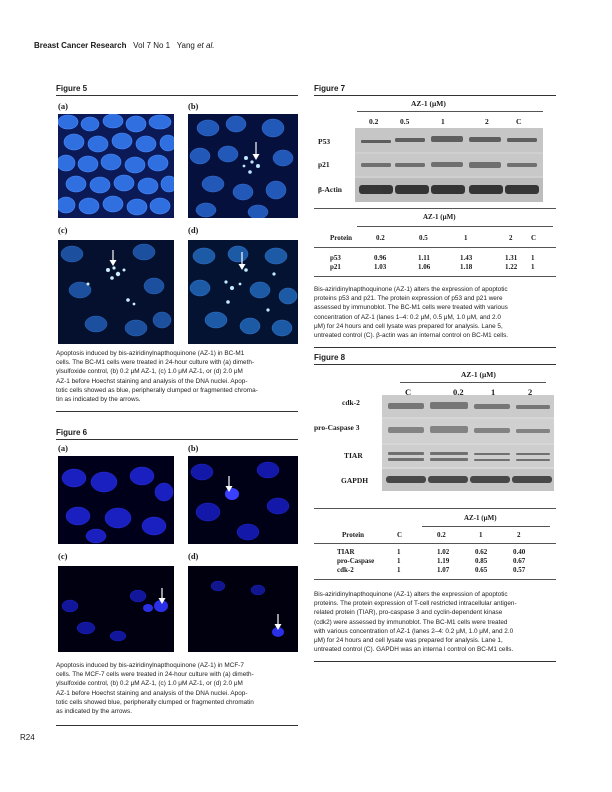 This screenshot has height=792, width=612. I want to click on author-etal: et al., so click(206, 45).